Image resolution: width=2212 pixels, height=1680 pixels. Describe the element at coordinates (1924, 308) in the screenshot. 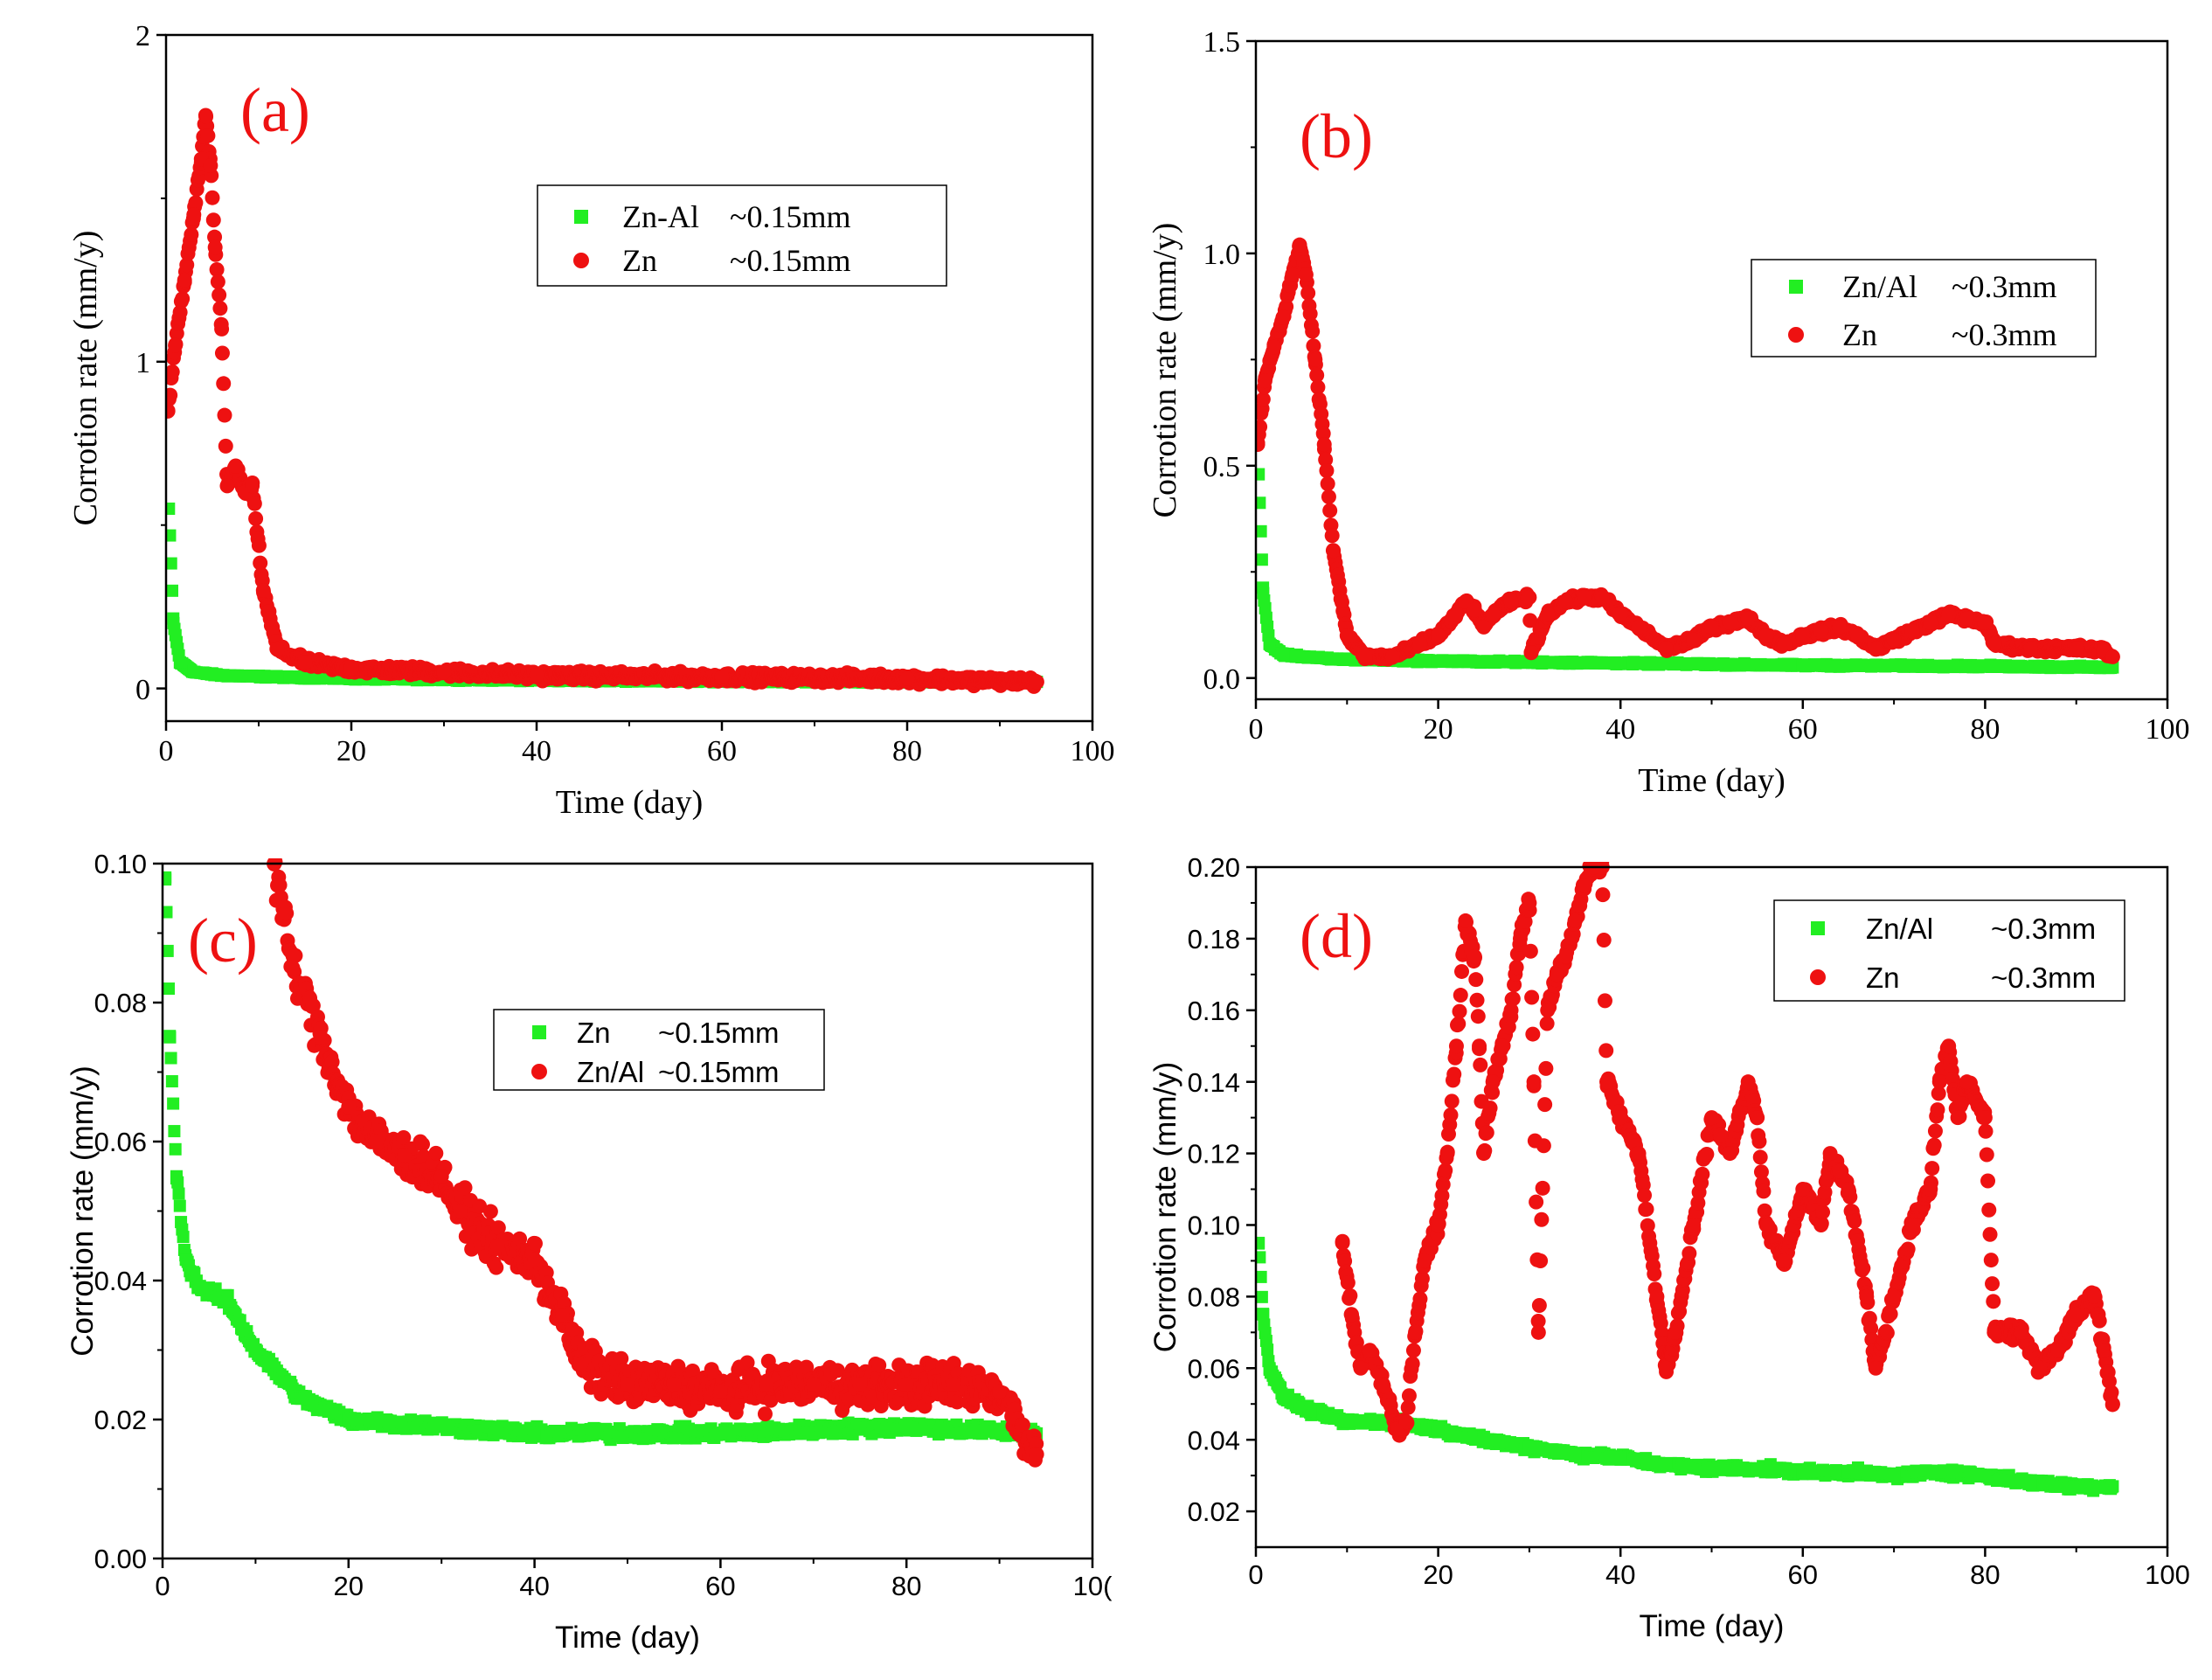

I see `legend-box` at that location.